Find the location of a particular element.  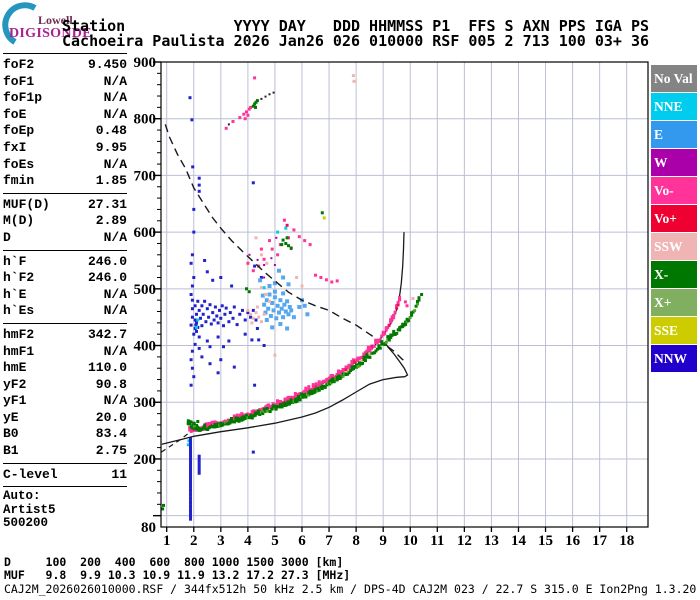

param-name: foEp is located at coordinates (19, 131).